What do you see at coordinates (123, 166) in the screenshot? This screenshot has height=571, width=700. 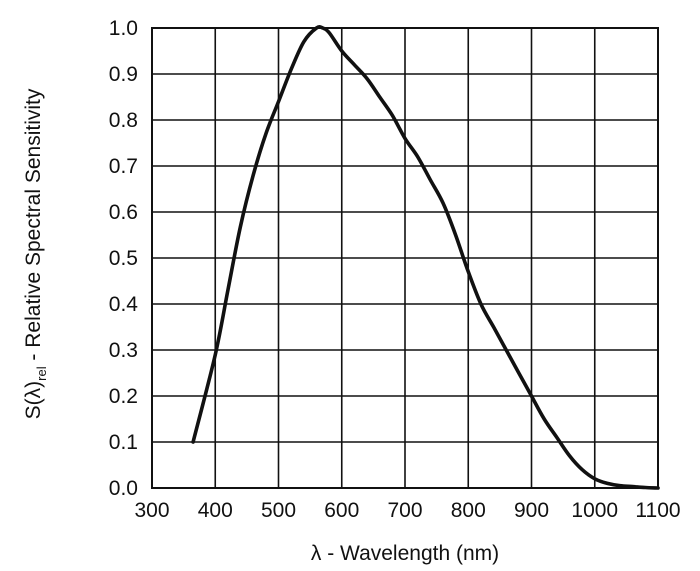 I see `y-tick-label: 0.7` at bounding box center [123, 166].